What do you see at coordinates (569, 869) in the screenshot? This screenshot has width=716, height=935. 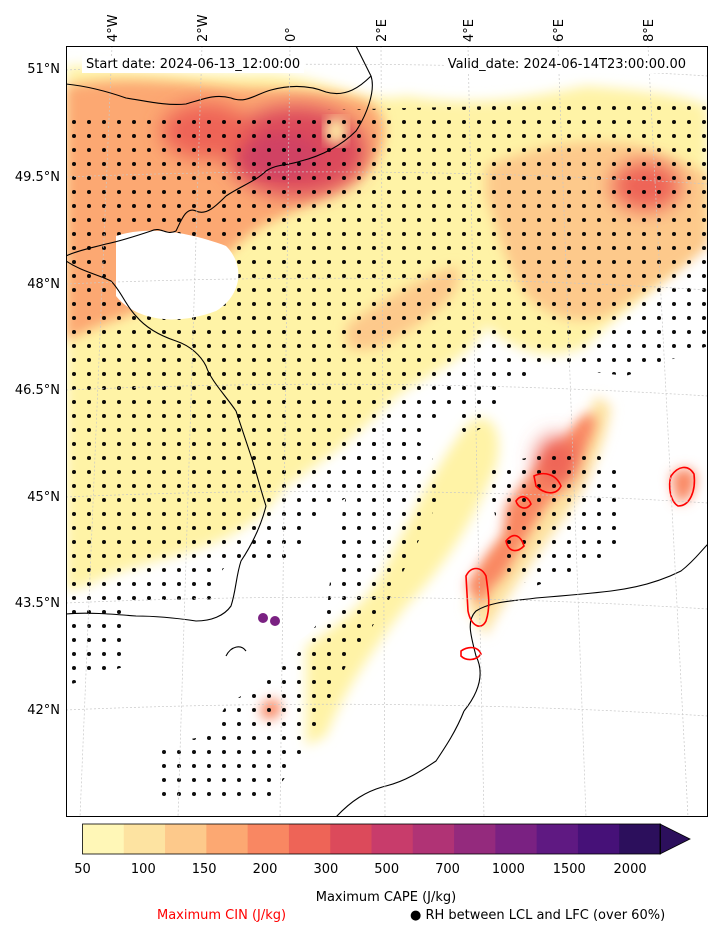 I see `colorbar-tick-label: 1500` at bounding box center [569, 869].